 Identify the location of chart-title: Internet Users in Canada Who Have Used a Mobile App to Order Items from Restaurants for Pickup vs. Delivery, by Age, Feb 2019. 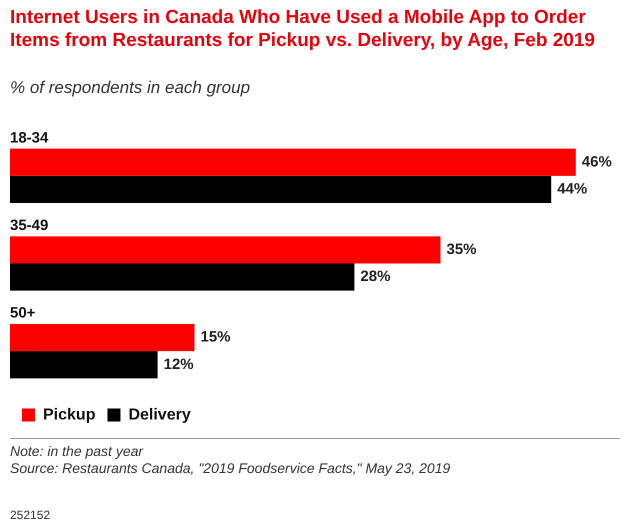
(303, 29).